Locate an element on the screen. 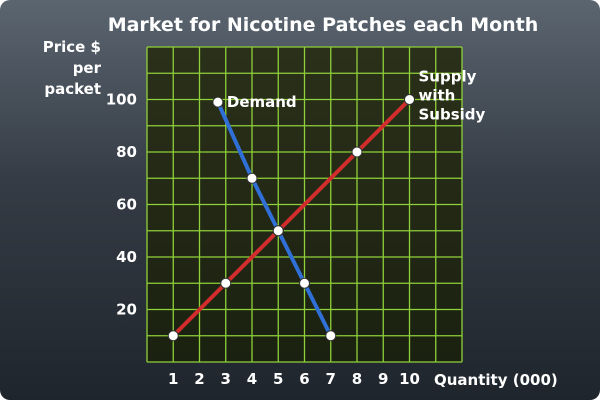 The width and height of the screenshot is (600, 400). supply-with-subsidy-label: with is located at coordinates (437, 96).